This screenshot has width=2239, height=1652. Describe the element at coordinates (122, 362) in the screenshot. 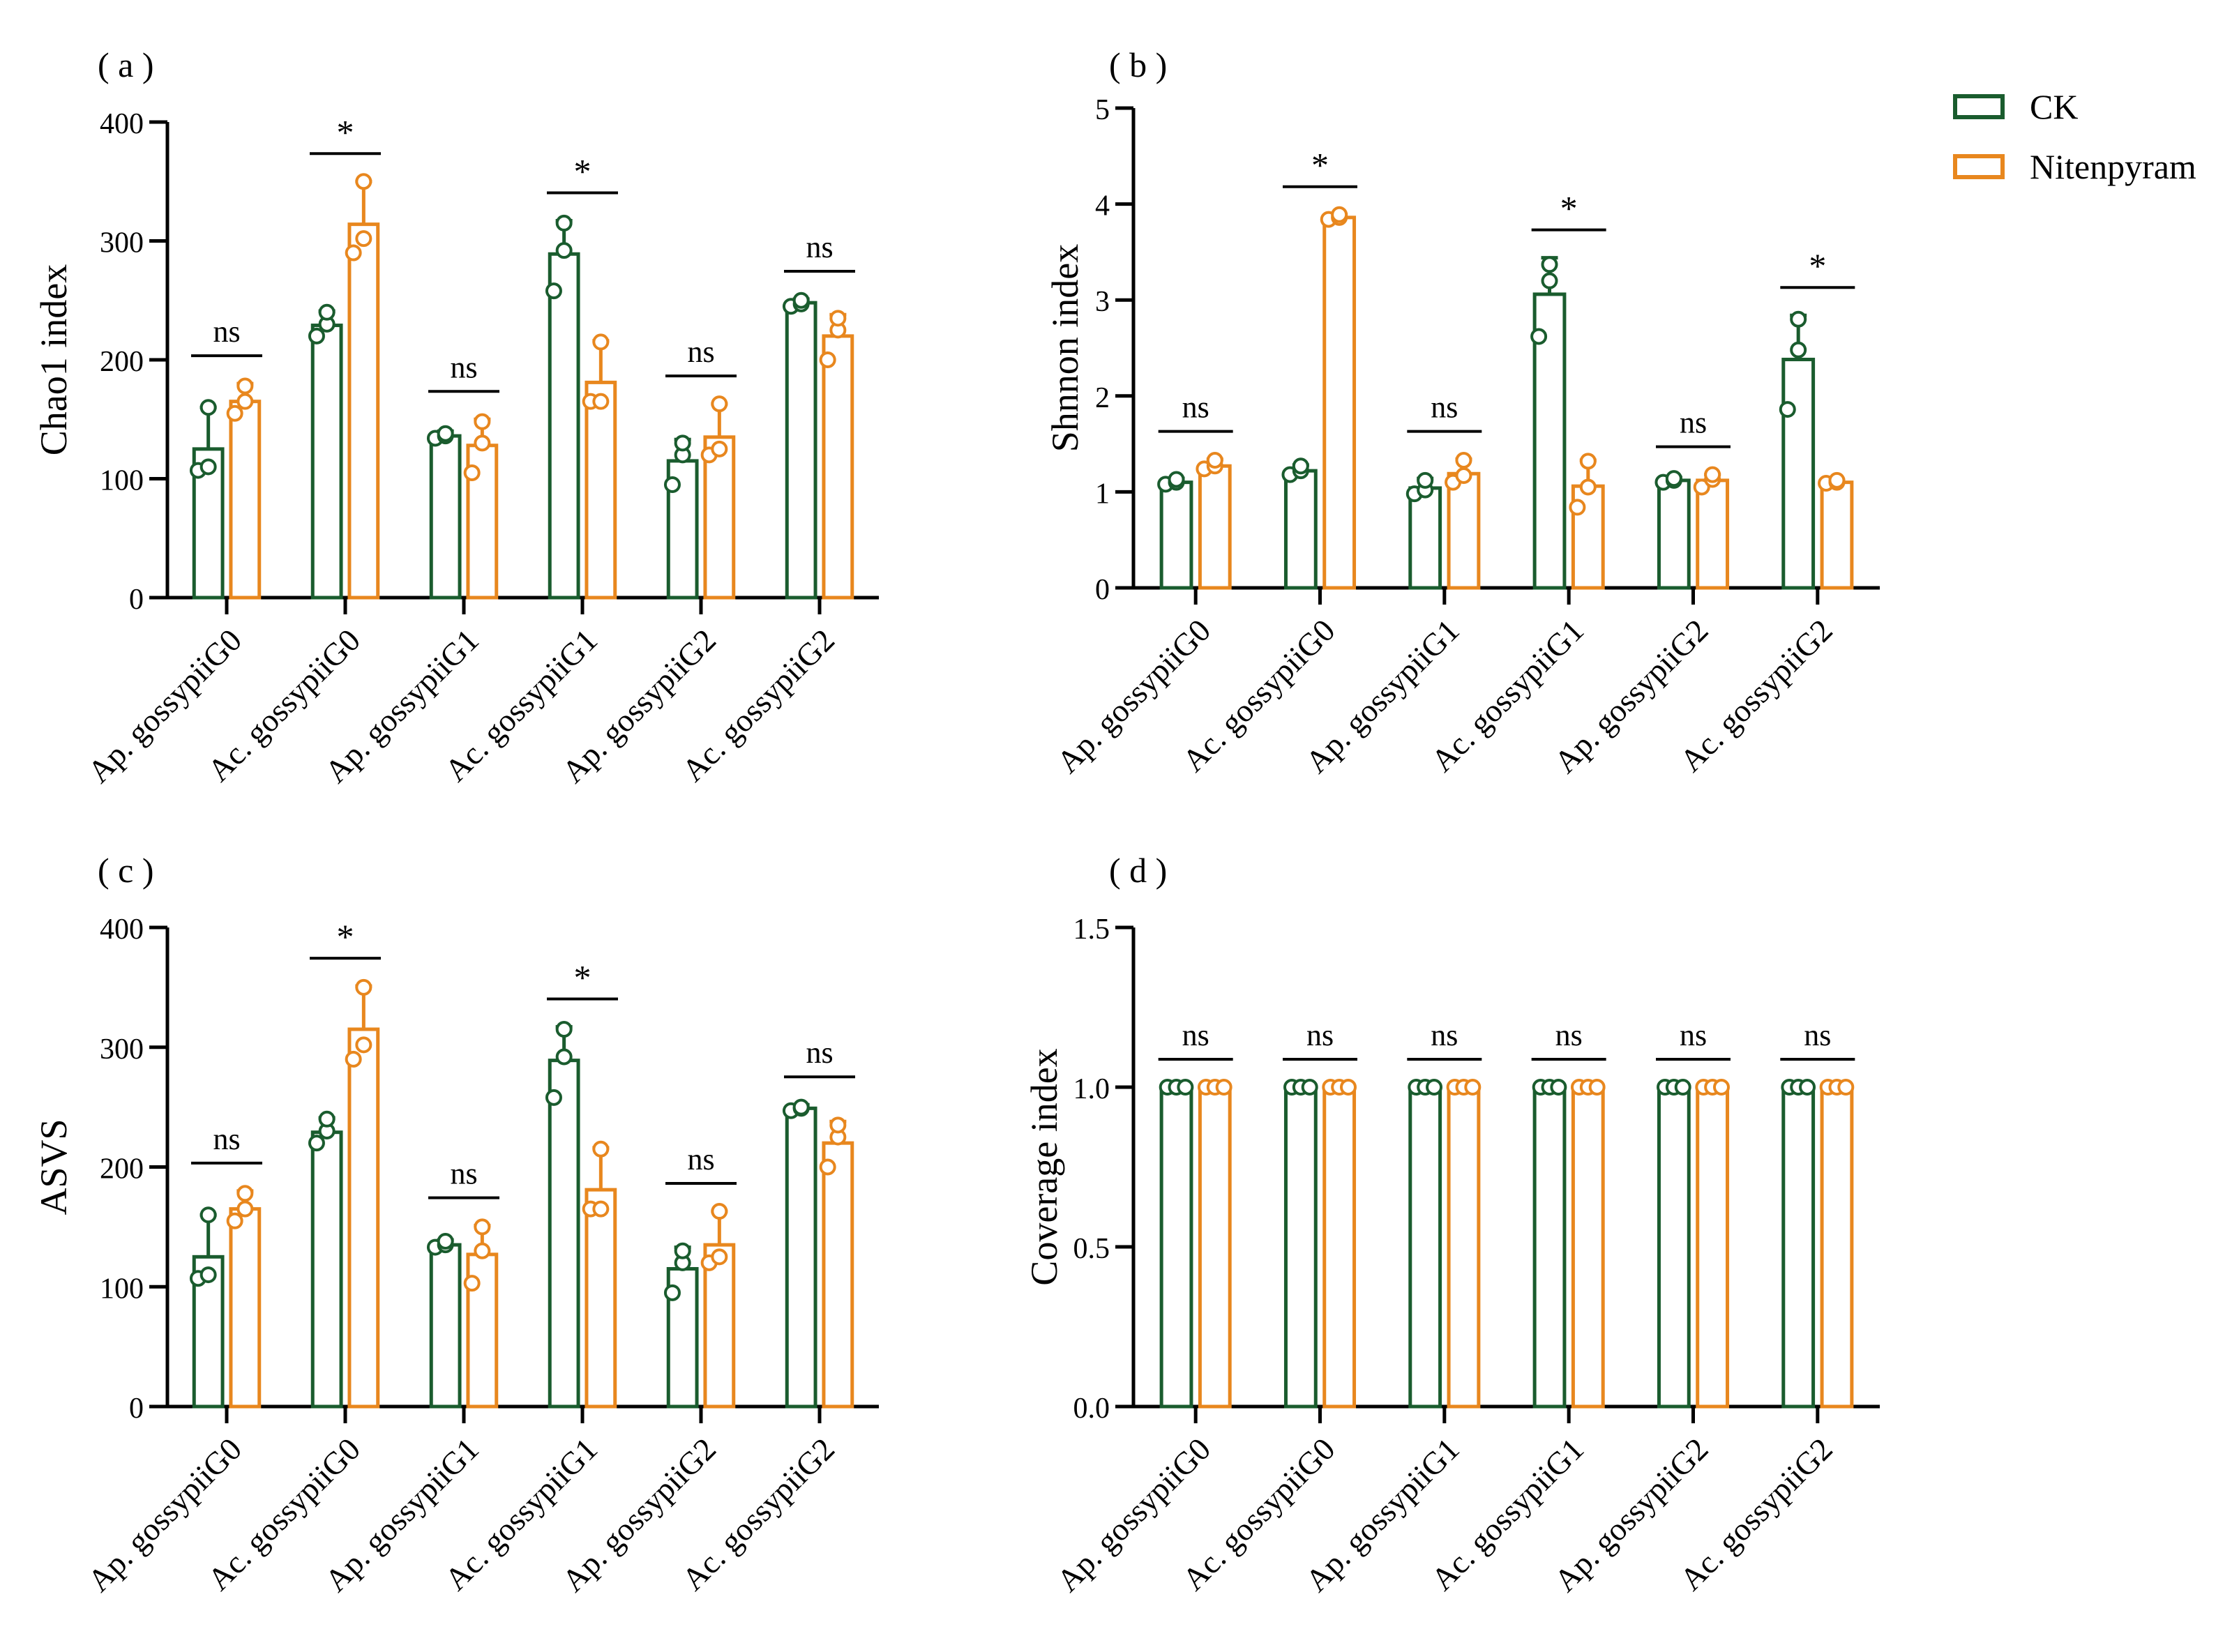

I see `y-tick-label: 200` at that location.